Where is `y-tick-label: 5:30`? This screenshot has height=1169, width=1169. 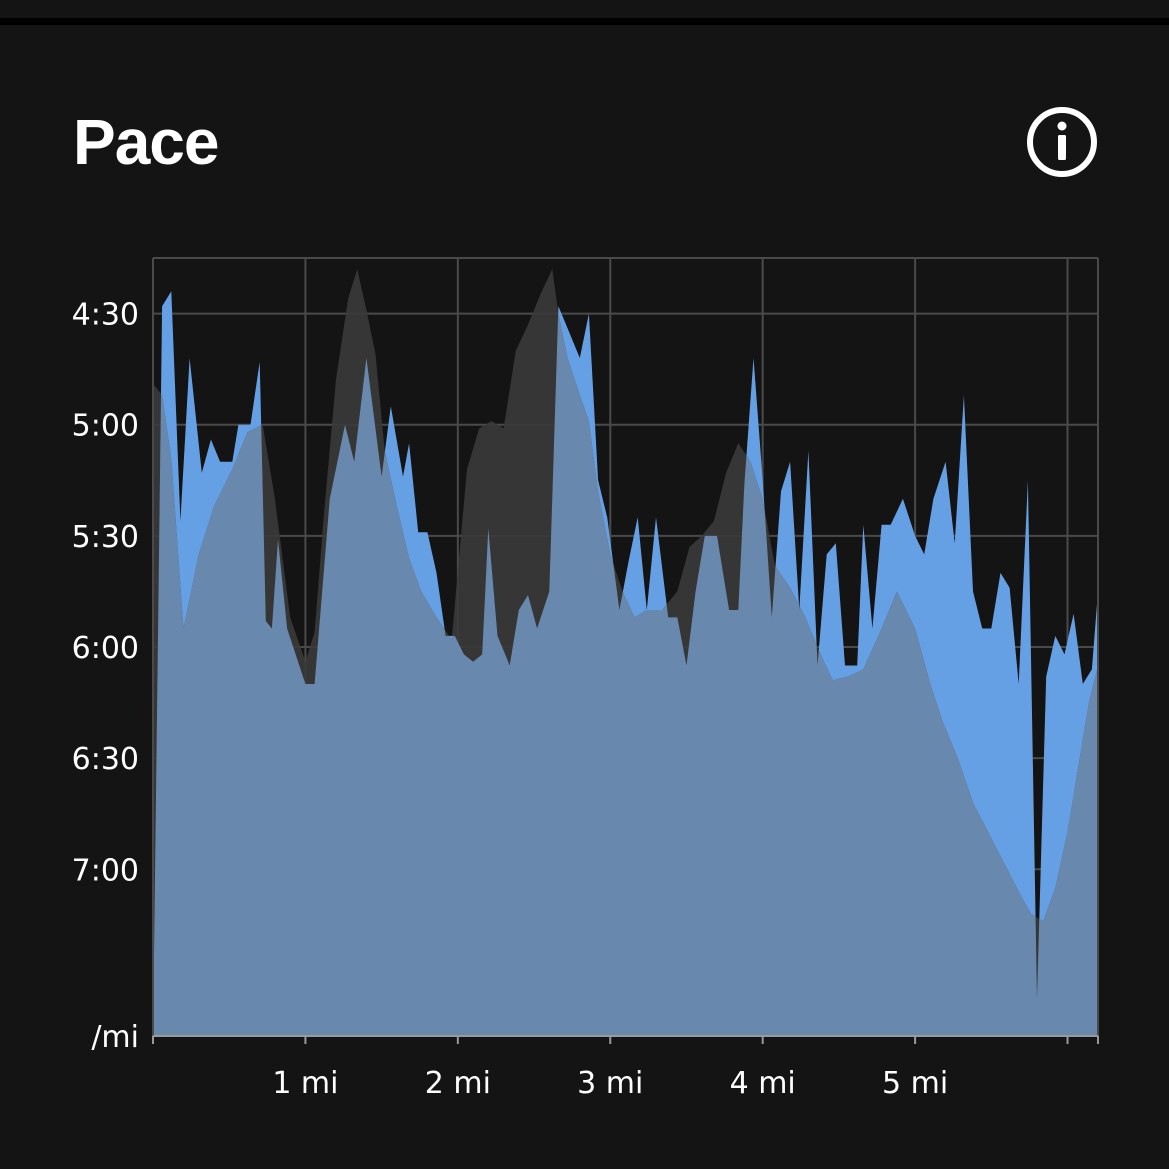
y-tick-label: 5:30 is located at coordinates (105, 537).